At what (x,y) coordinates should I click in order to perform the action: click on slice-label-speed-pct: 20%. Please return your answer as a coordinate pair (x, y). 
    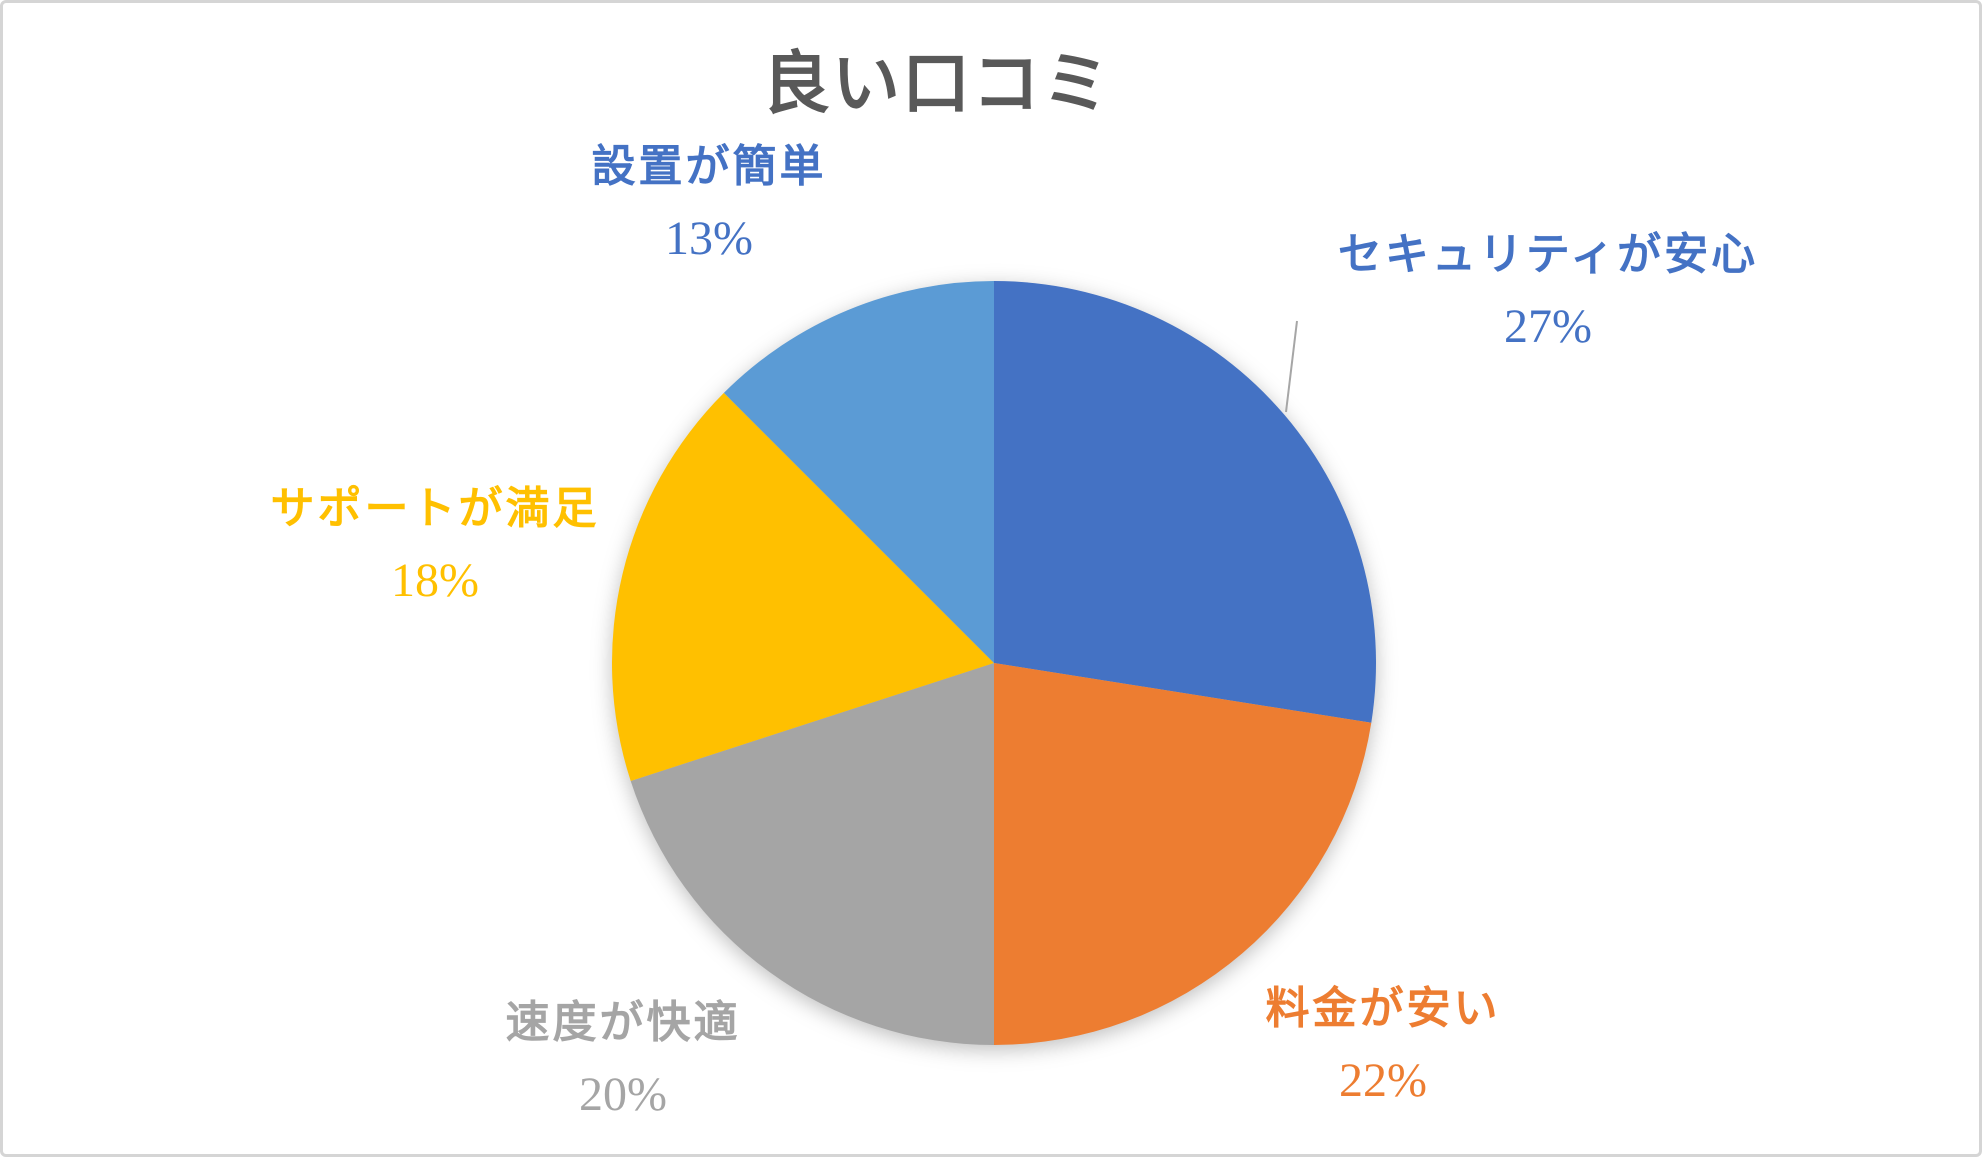
    Looking at the image, I should click on (623, 1094).